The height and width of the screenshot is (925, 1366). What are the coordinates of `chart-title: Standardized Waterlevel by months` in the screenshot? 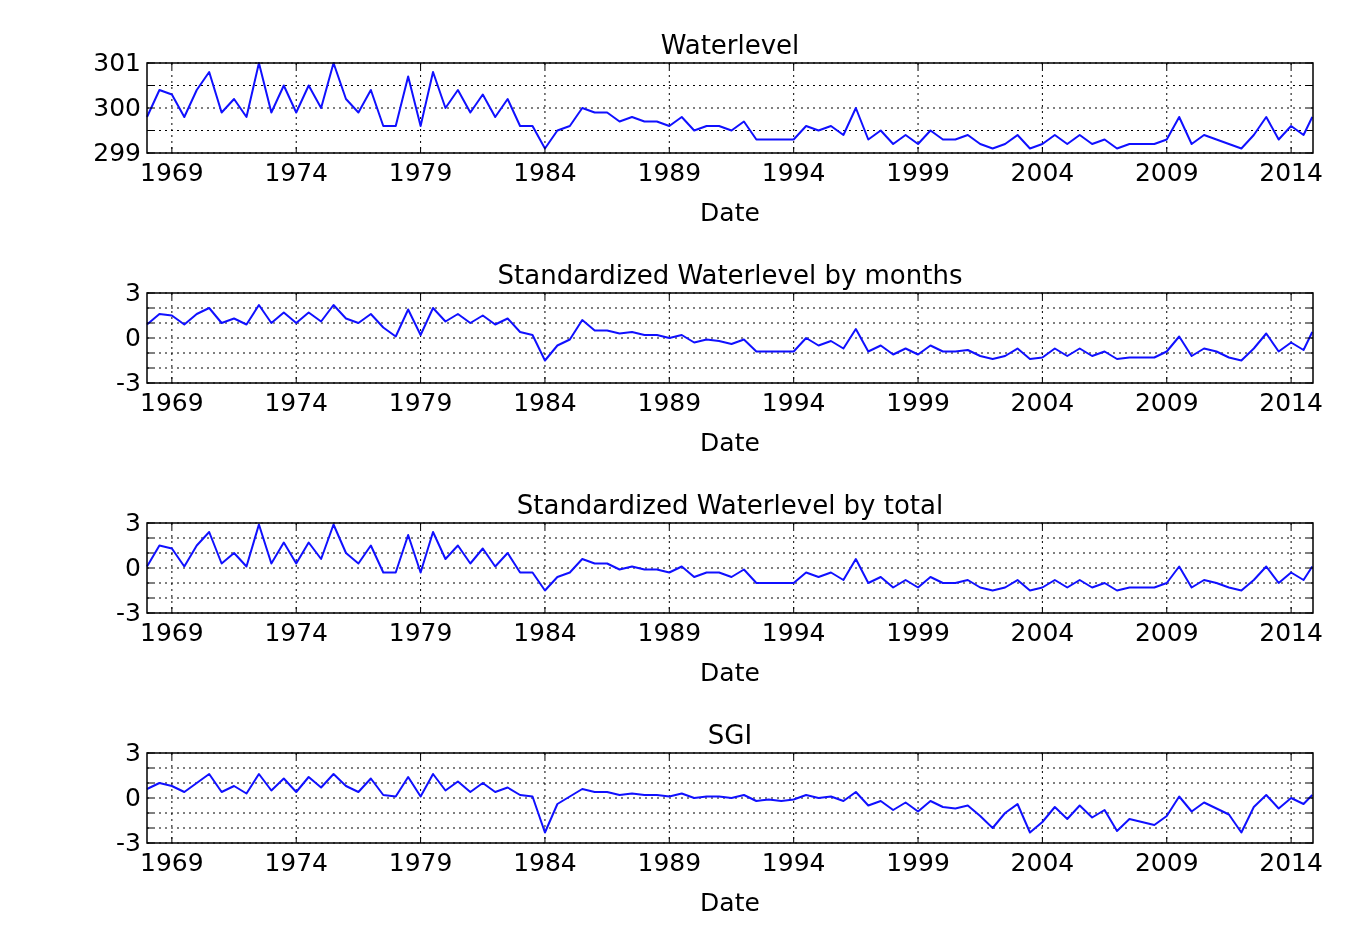 It's located at (730, 275).